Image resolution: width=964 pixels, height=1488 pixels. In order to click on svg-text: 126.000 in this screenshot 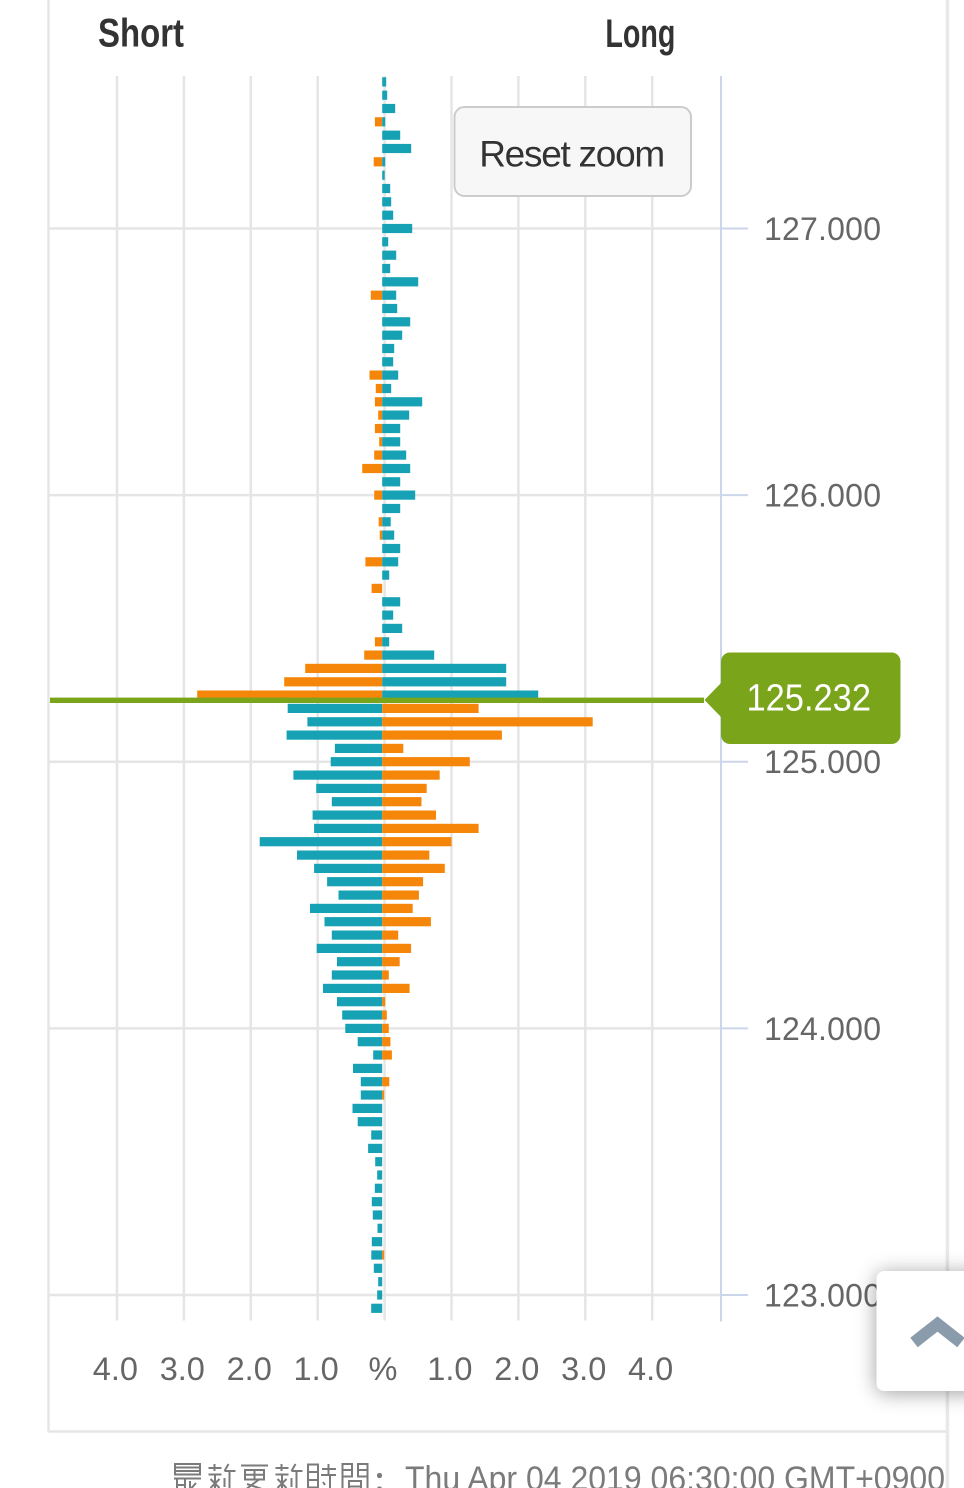, I will do `click(822, 496)`.